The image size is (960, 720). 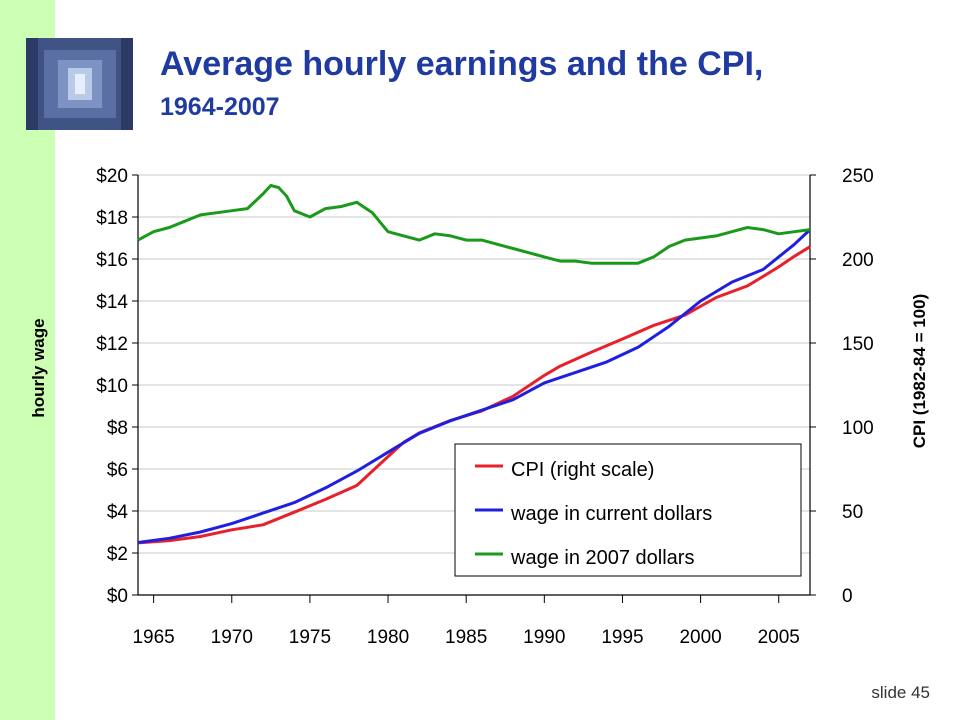 What do you see at coordinates (544, 637) in the screenshot?
I see `x-tick-label: 1990` at bounding box center [544, 637].